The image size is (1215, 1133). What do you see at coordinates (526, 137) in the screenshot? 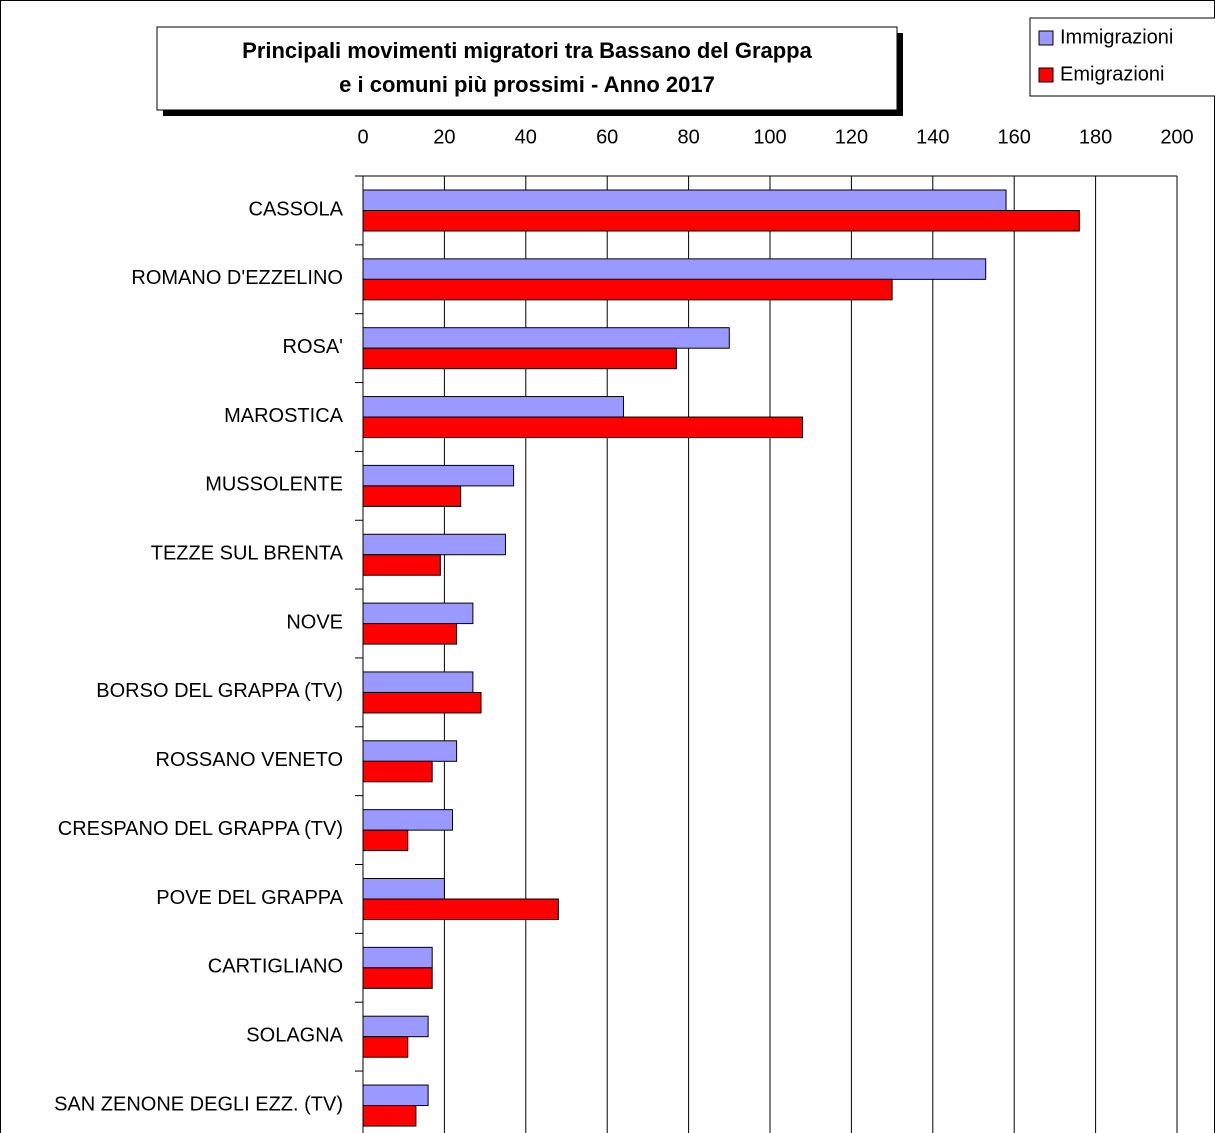
I see `x-tick-label: 40` at bounding box center [526, 137].